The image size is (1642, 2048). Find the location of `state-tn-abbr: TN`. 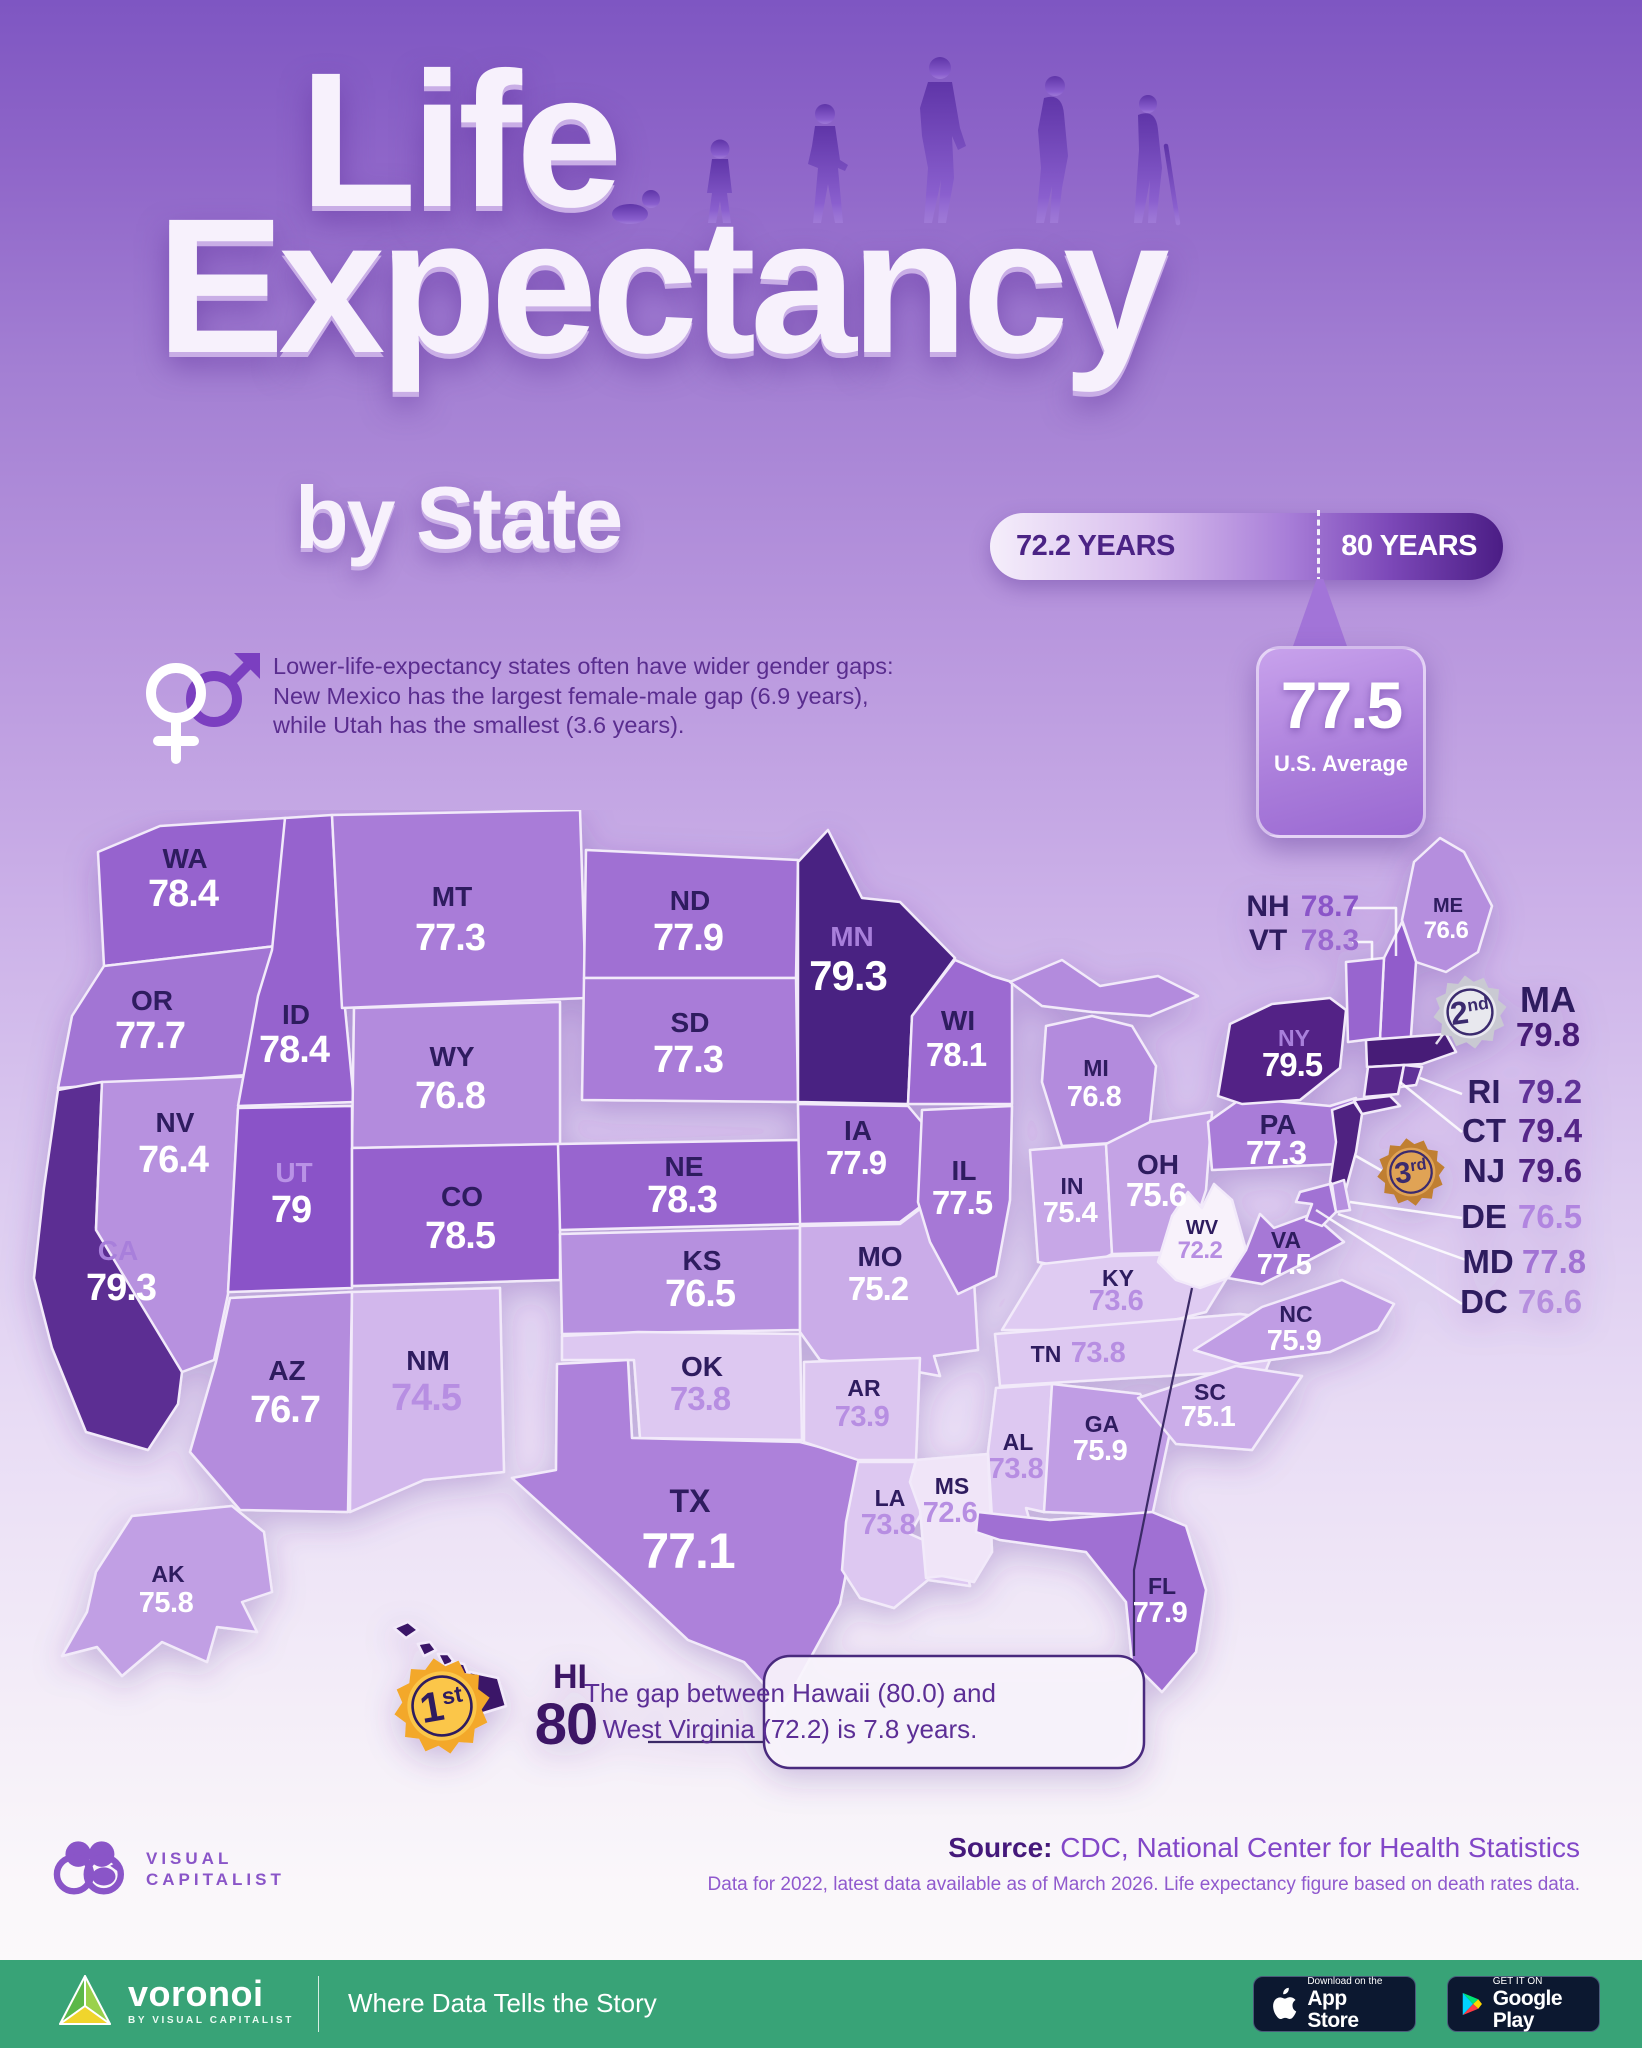

state-tn-abbr: TN is located at coordinates (1046, 1354).